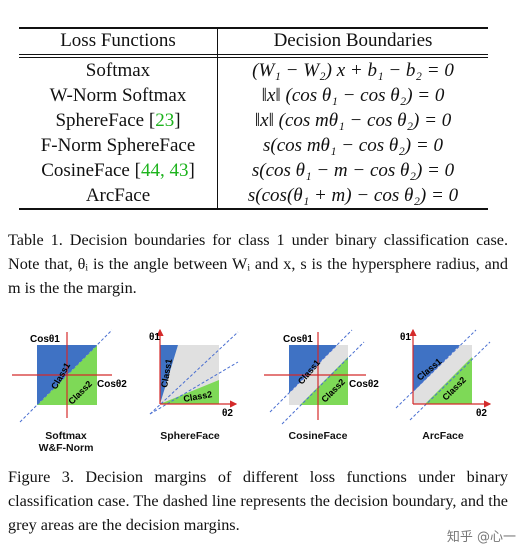 Image resolution: width=530 pixels, height=557 pixels. What do you see at coordinates (253, 28) in the screenshot?
I see `table-top-rule` at bounding box center [253, 28].